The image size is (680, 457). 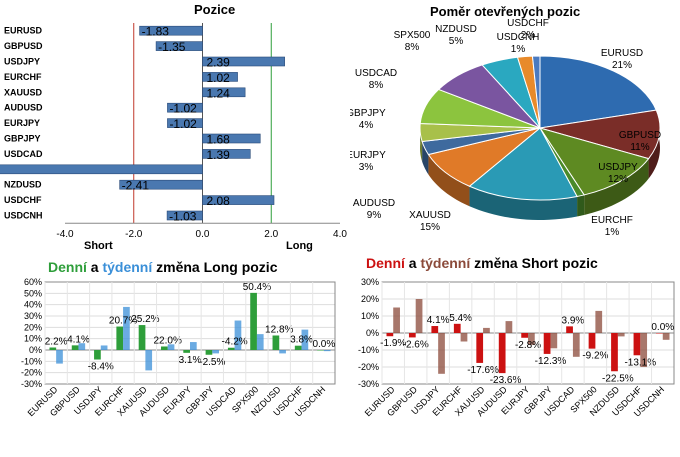 I want to click on data-label: 50.4%, so click(x=257, y=287).